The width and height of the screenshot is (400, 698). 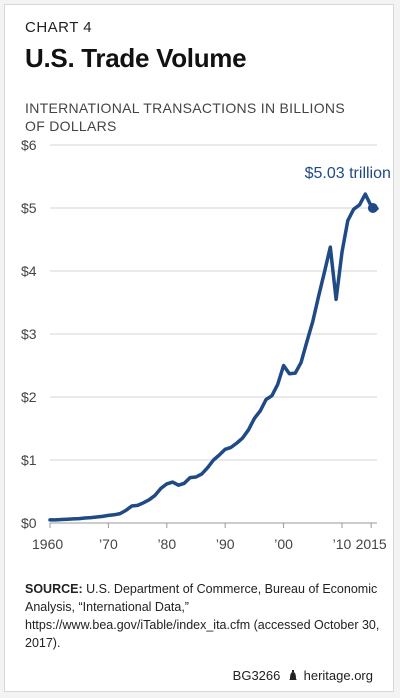 What do you see at coordinates (29, 334) in the screenshot?
I see `y-tick-label: $3` at bounding box center [29, 334].